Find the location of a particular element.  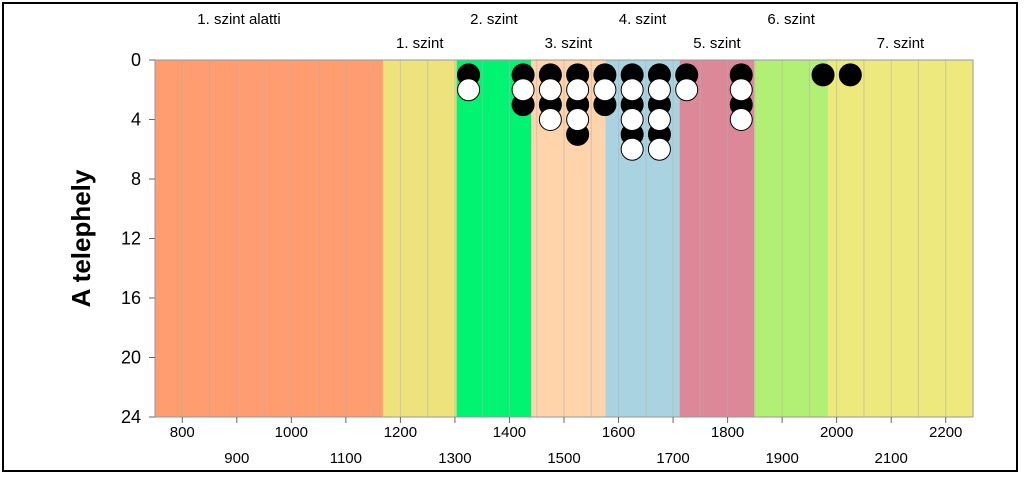

x-tick-label: 1500 is located at coordinates (563, 458).